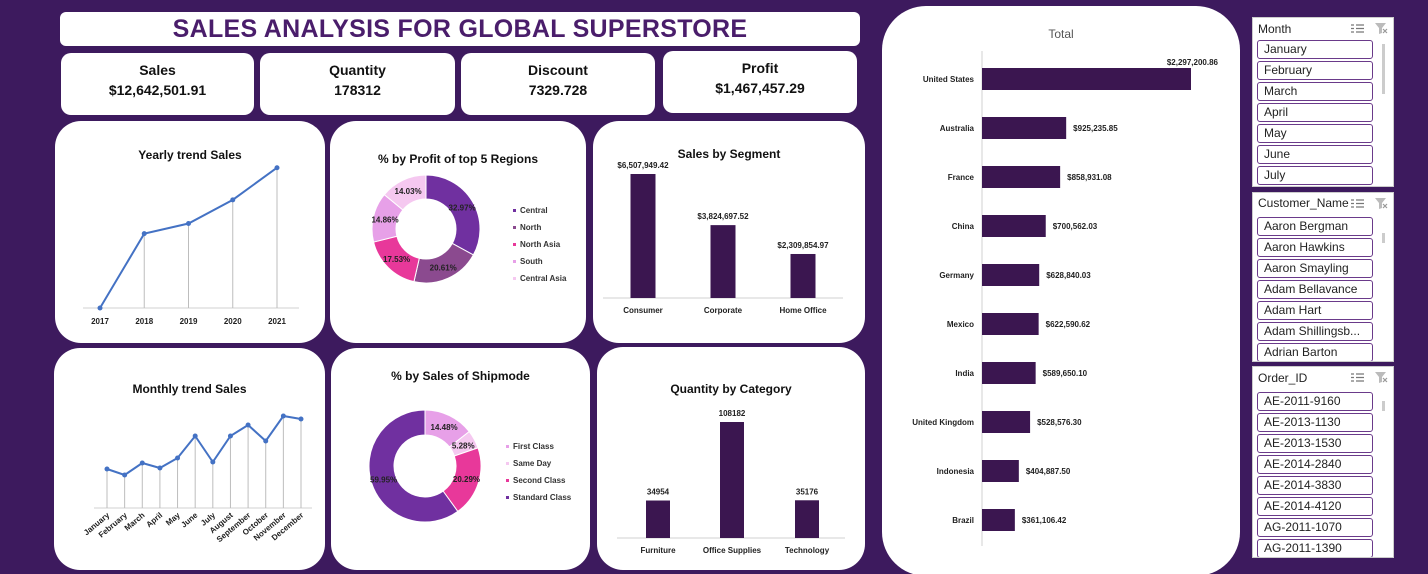  I want to click on slice-label: 17.53%, so click(396, 259).